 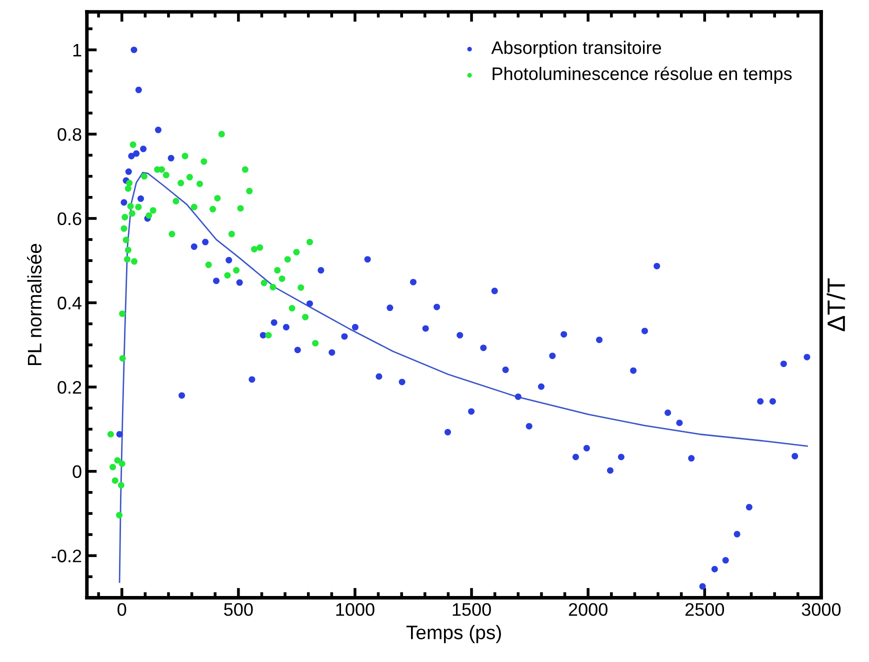 What do you see at coordinates (70, 303) in the screenshot?
I see `y-tick-label: 0.4` at bounding box center [70, 303].